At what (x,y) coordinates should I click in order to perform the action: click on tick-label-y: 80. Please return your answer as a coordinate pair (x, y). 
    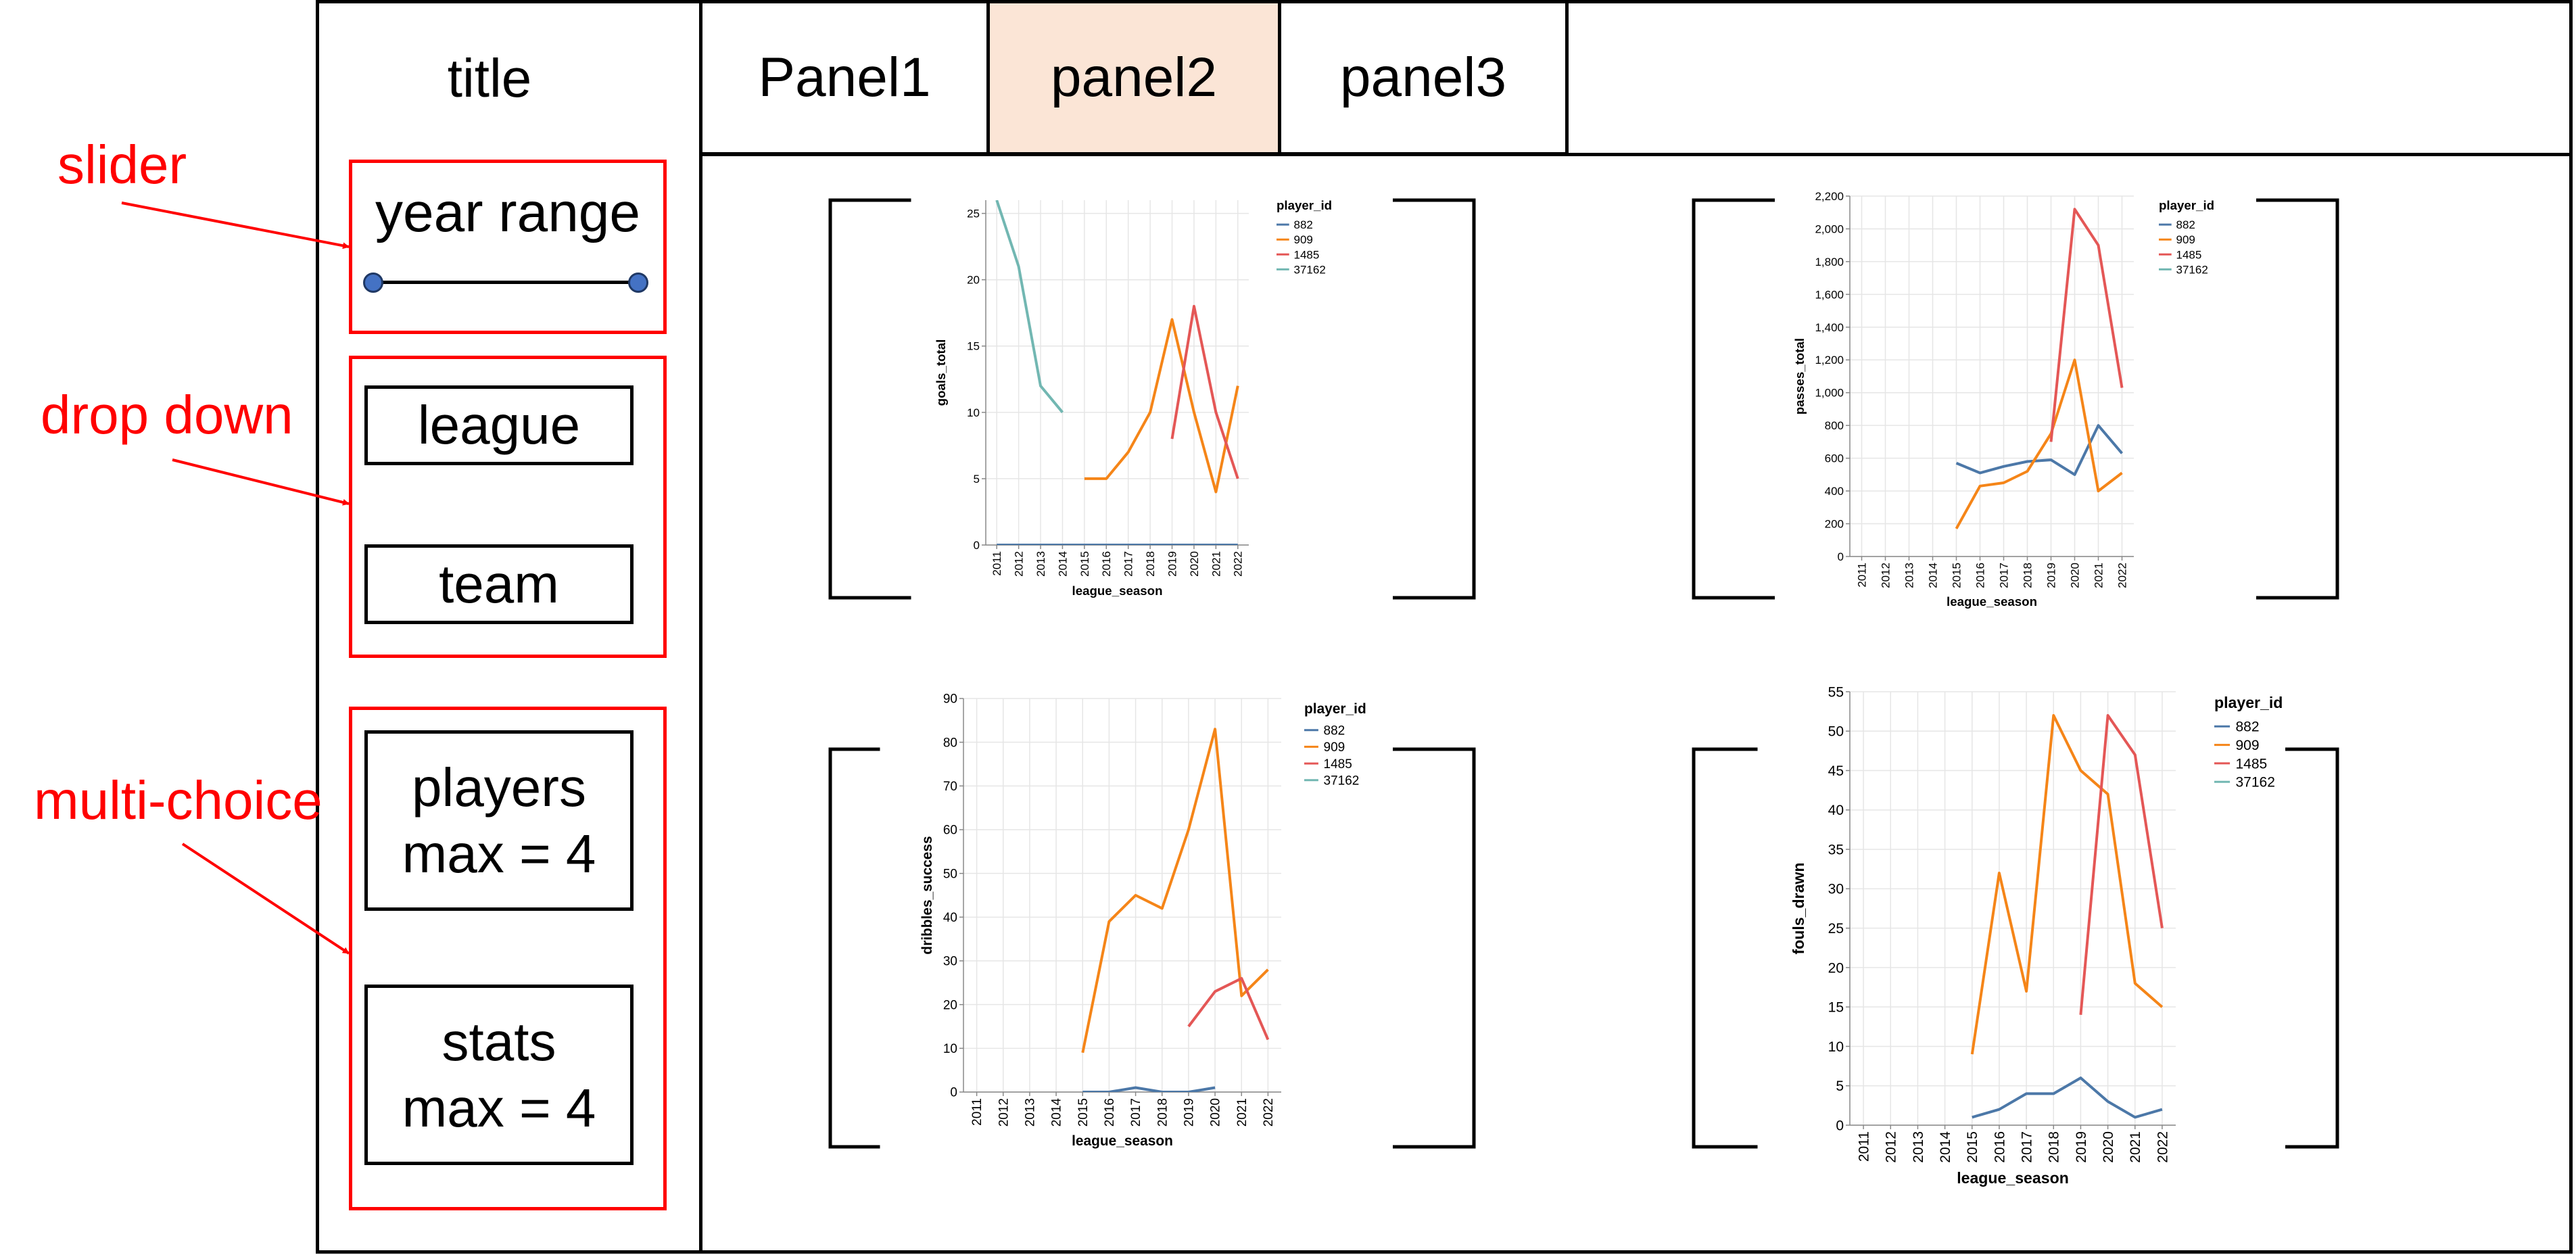
    Looking at the image, I should click on (950, 743).